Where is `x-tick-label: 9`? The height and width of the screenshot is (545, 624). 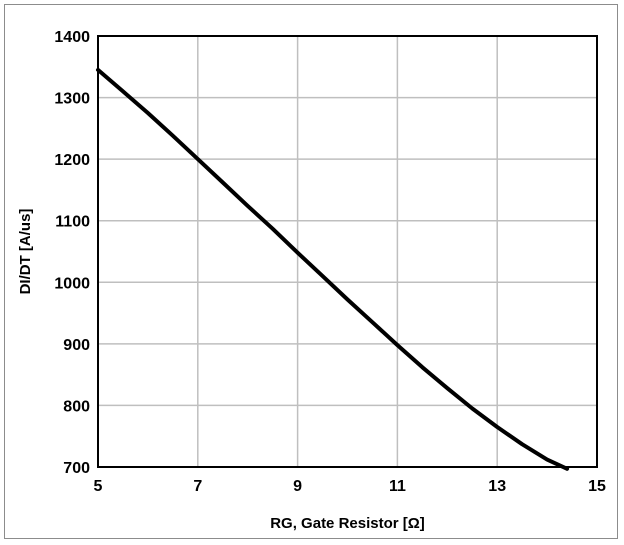 x-tick-label: 9 is located at coordinates (297, 486).